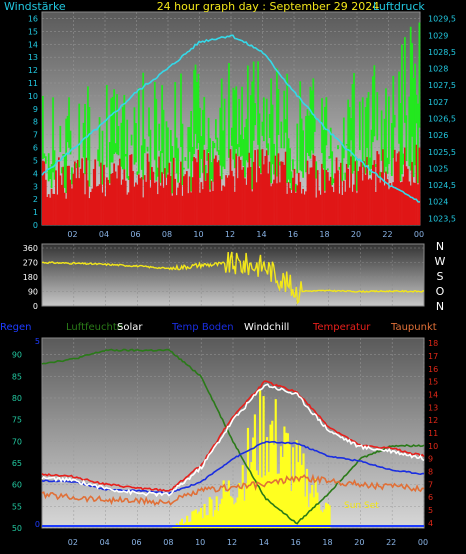 The width and height of the screenshot is (466, 554). What do you see at coordinates (35, 160) in the screenshot?
I see `wind-tick-label: 5` at bounding box center [35, 160].